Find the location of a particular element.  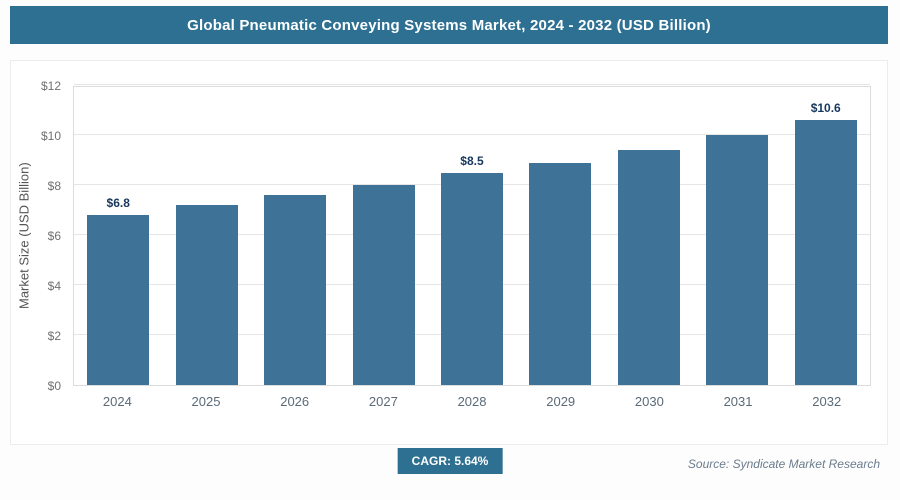

x-tick-label: 2024 is located at coordinates (117, 401).